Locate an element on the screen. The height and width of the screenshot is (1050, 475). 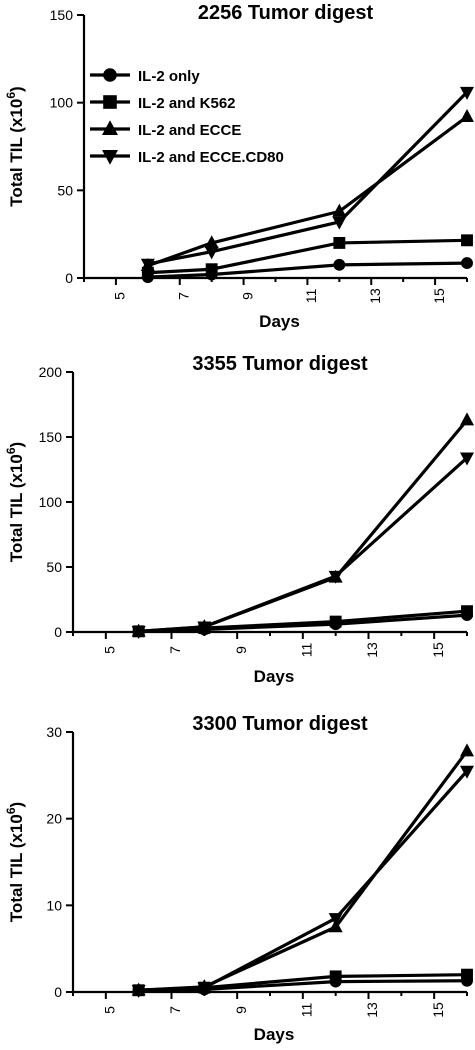
legend-label: IL-2 and ECCE is located at coordinates (189, 130).